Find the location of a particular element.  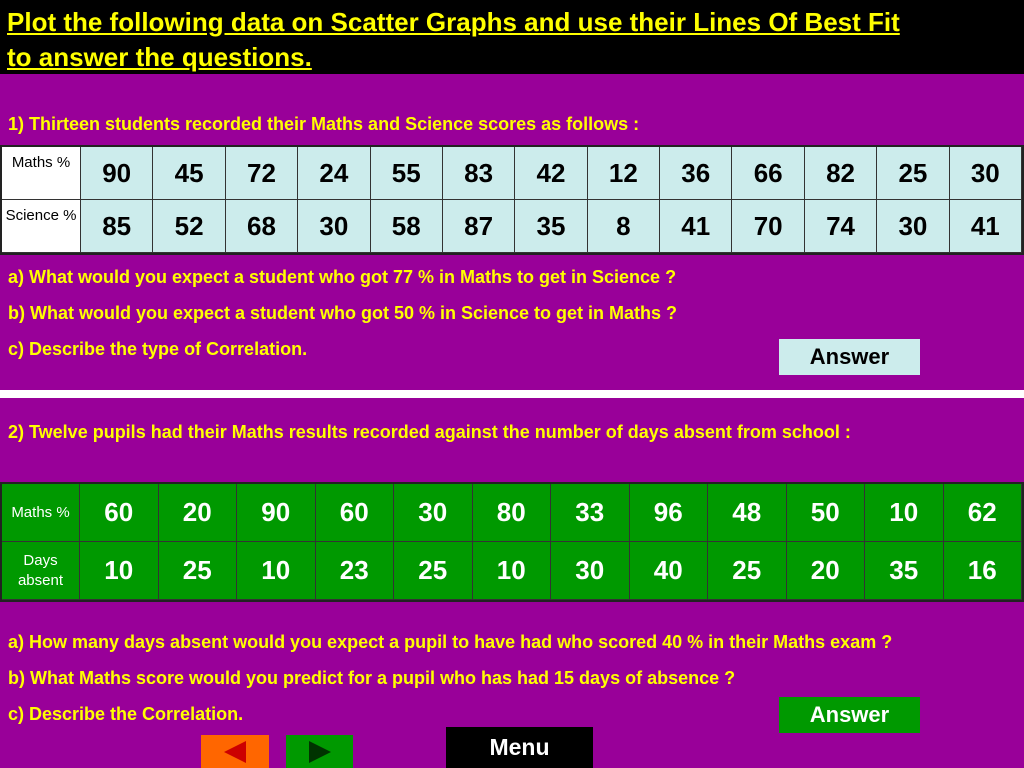

q1-maths-cell: 82 is located at coordinates (841, 173).